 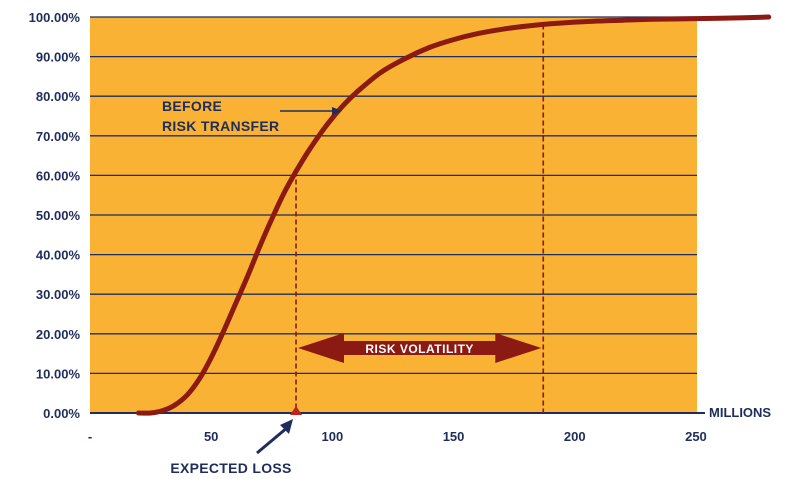 What do you see at coordinates (58, 334) in the screenshot?
I see `y-tick-label: 20.00%` at bounding box center [58, 334].